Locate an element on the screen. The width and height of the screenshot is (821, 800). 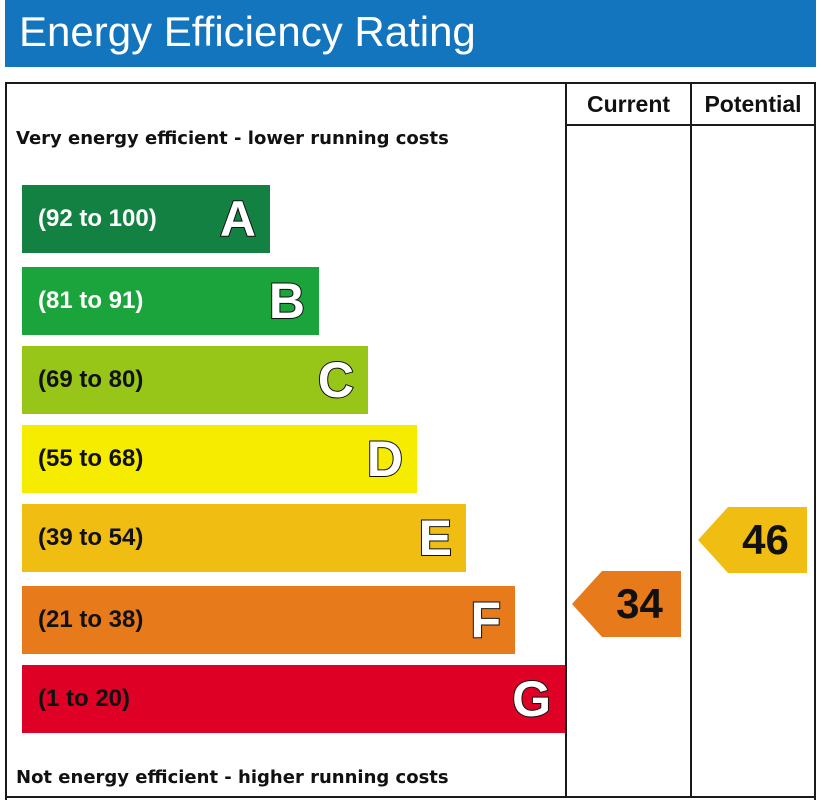
band-f: (21 to 38) F is located at coordinates (268, 620).